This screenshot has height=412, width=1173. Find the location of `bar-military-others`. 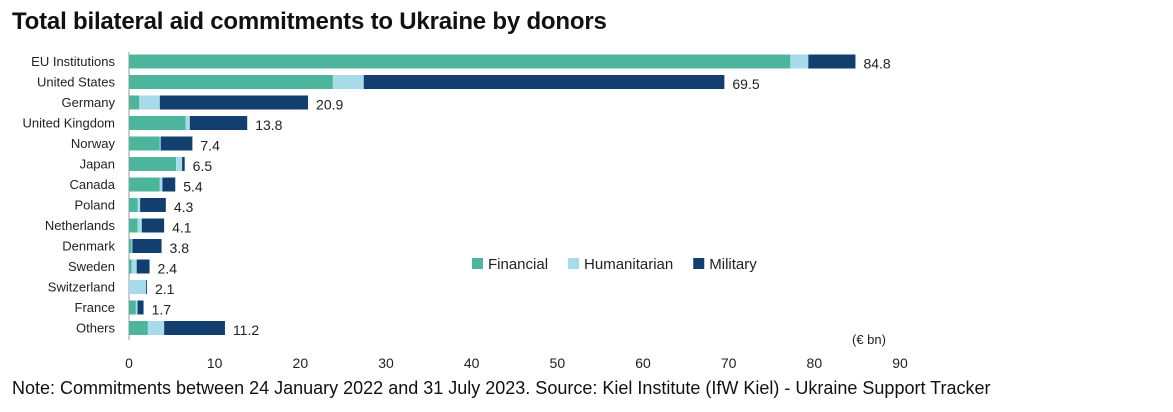

bar-military-others is located at coordinates (194, 328).